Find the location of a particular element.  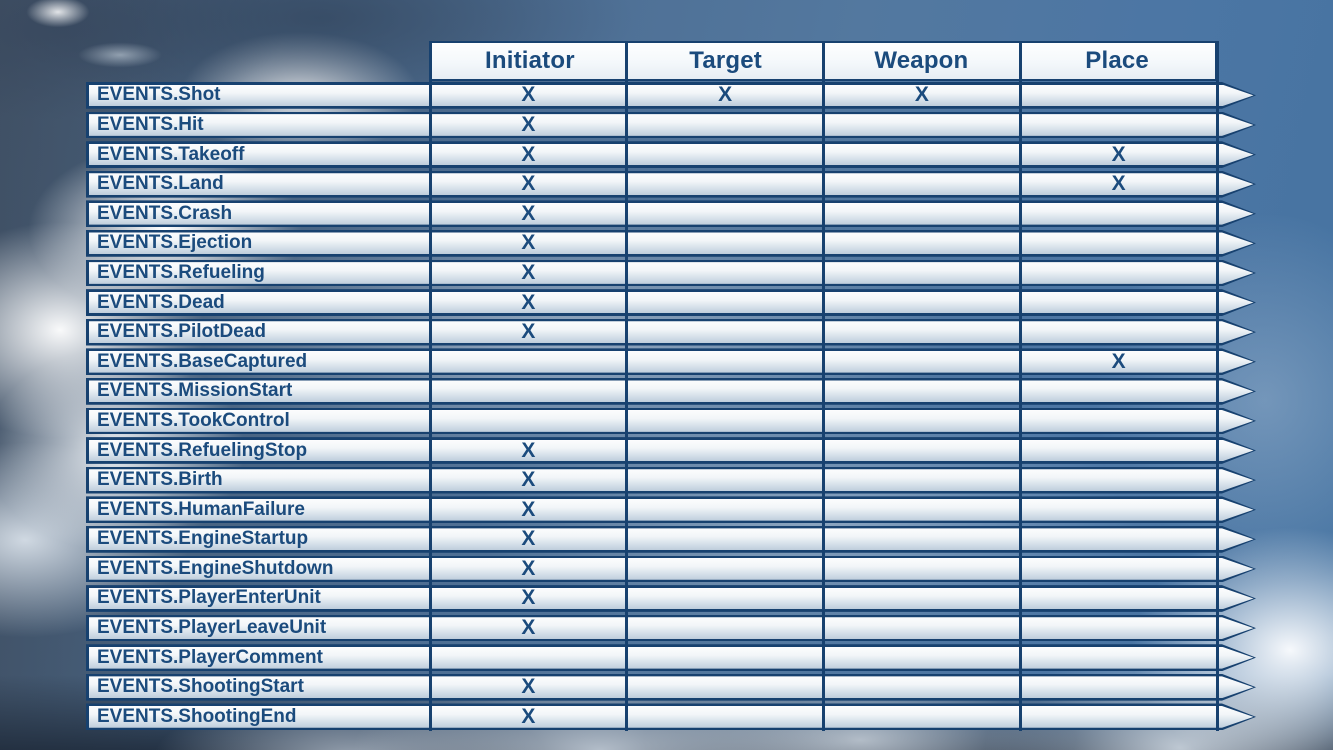

event-name: EVENTS.TookControl is located at coordinates (193, 420).